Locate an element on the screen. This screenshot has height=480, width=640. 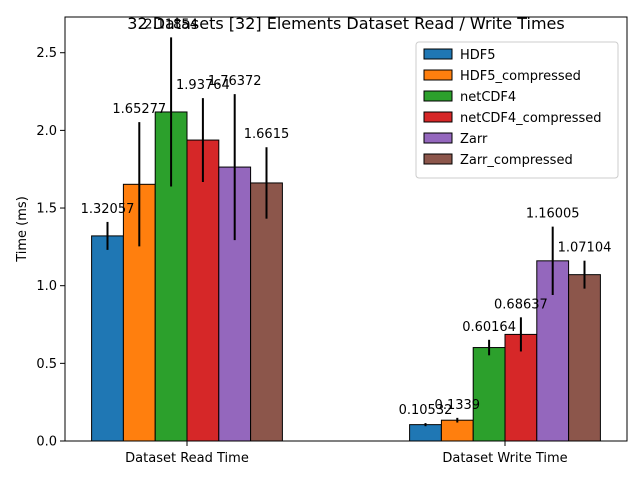
y-tick-label: 0.5 is located at coordinates (46, 364).